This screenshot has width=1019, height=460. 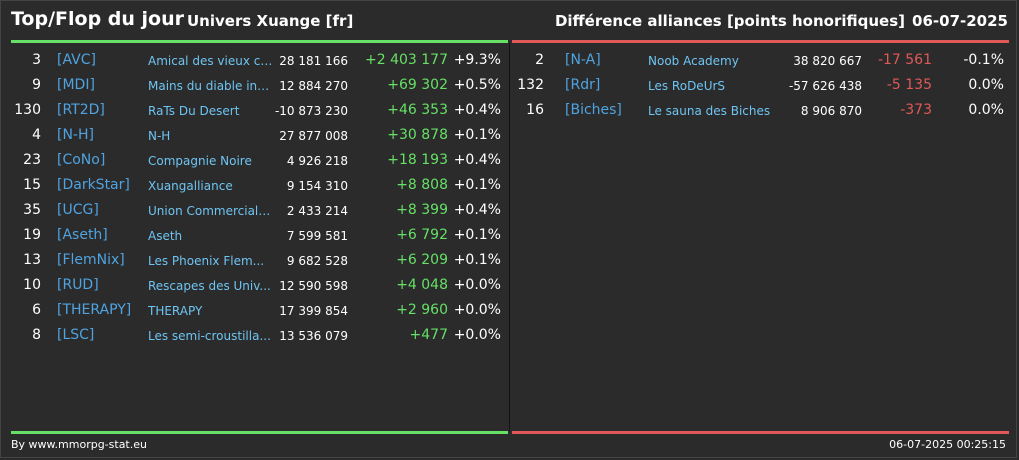 I want to click on alliance-points: 2 433 214, so click(x=317, y=211).